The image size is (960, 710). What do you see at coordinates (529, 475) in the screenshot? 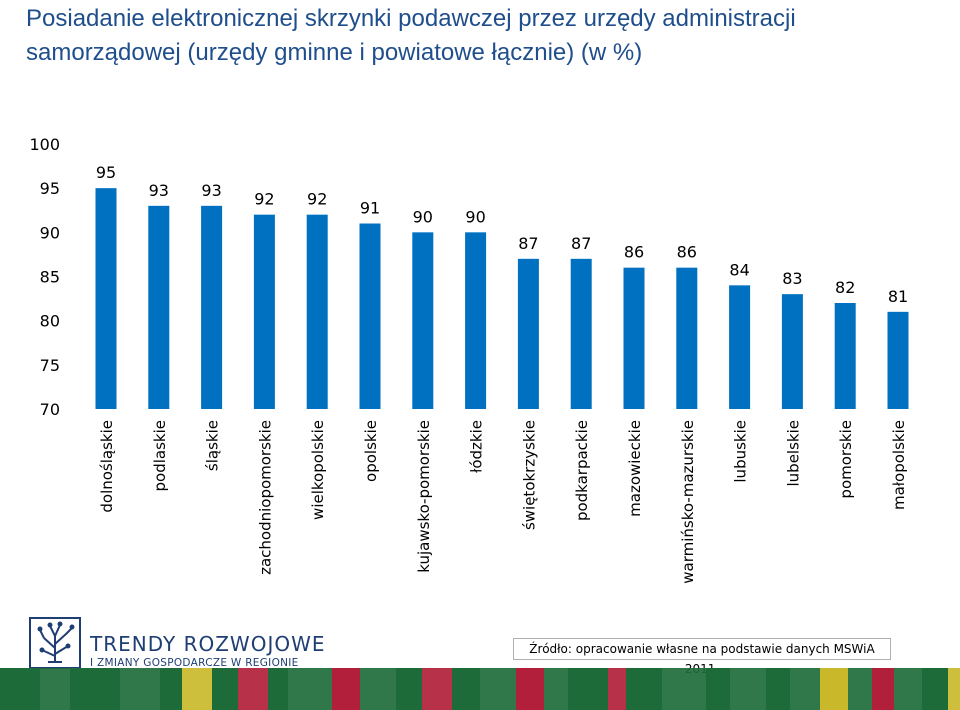
I see `category-label: świętokrzyskie` at bounding box center [529, 475].